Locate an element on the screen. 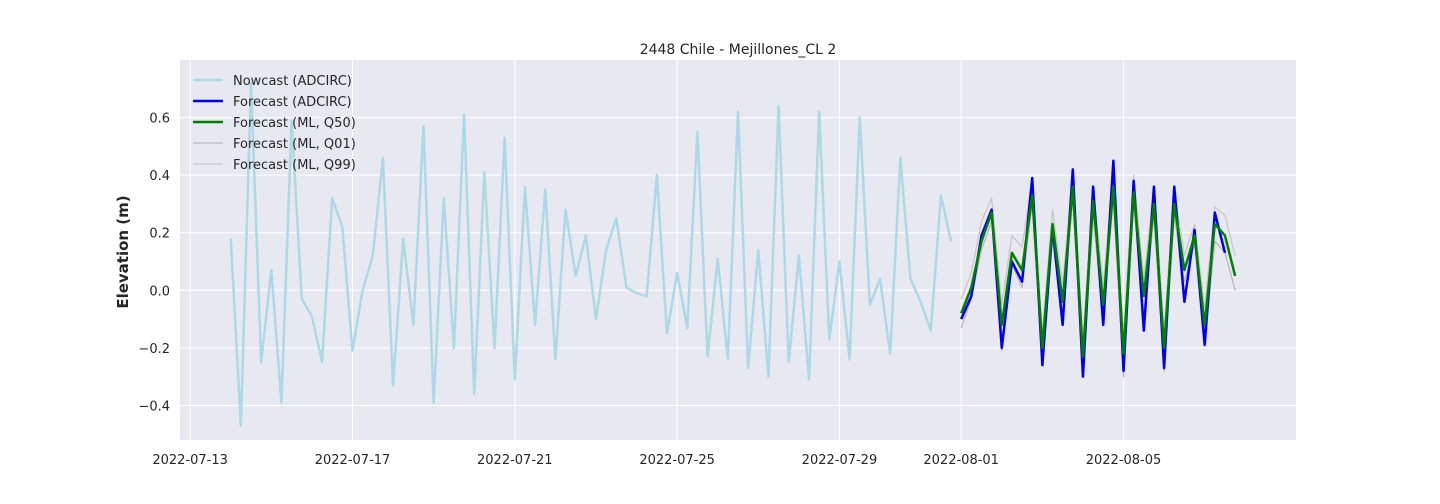 The height and width of the screenshot is (504, 1440). y-tick-label: 0.2 is located at coordinates (159, 234).